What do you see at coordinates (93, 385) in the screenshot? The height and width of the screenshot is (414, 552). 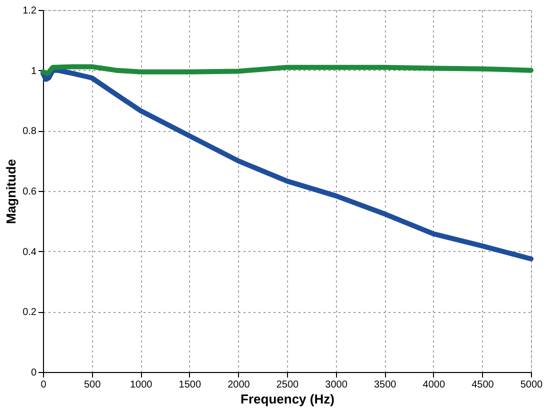 I see `x-tick-label: 500` at bounding box center [93, 385].